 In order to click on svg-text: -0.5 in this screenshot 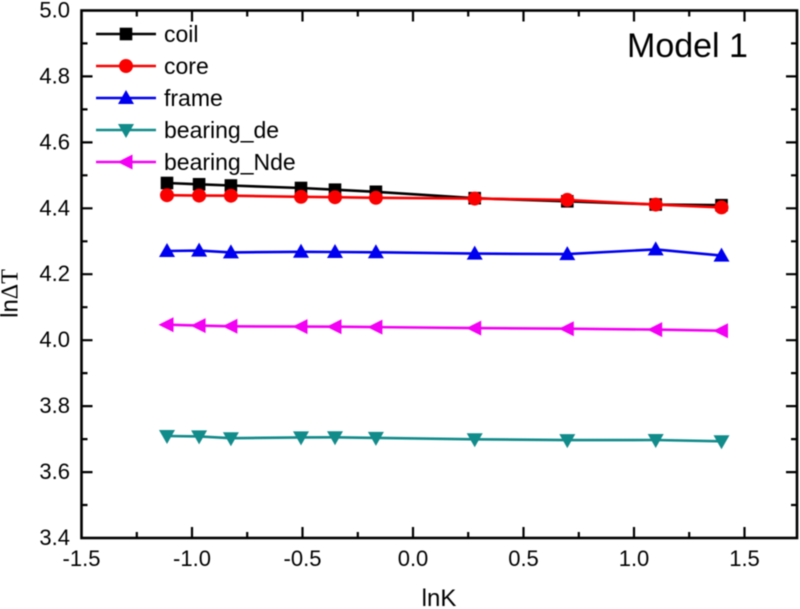, I will do `click(303, 558)`.